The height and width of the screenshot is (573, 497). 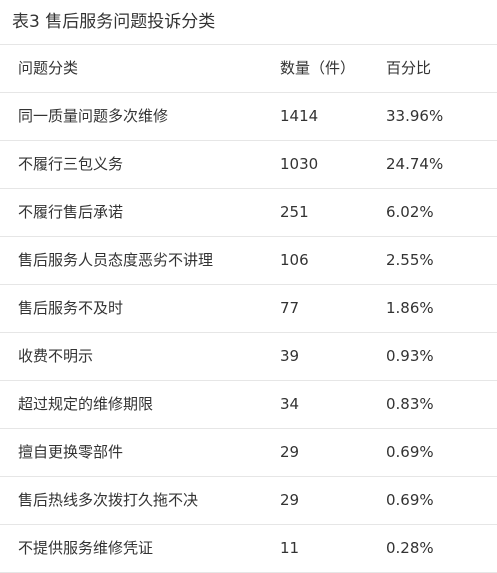 I want to click on table-row: 售后热线多次拨打久拖不决 29 0.69%, so click(x=248, y=501).